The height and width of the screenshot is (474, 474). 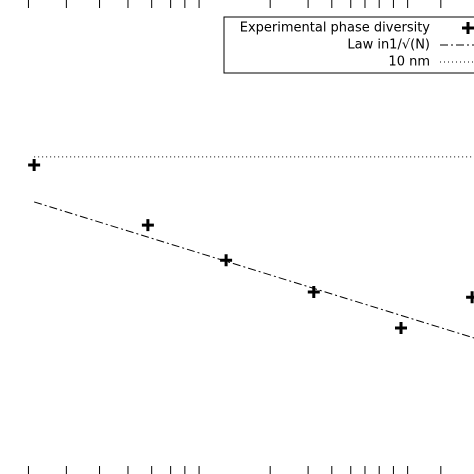 I want to click on legend-box, so click(x=348, y=45).